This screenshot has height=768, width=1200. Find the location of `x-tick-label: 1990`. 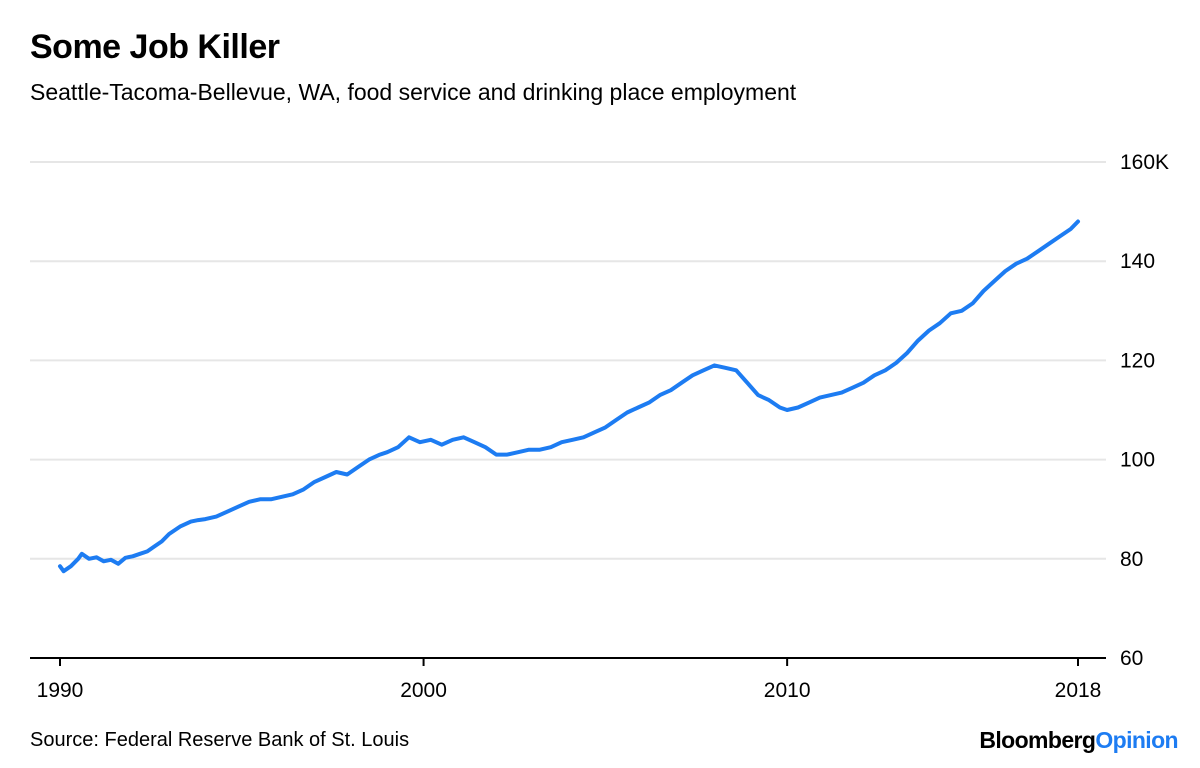

x-tick-label: 1990 is located at coordinates (60, 690).